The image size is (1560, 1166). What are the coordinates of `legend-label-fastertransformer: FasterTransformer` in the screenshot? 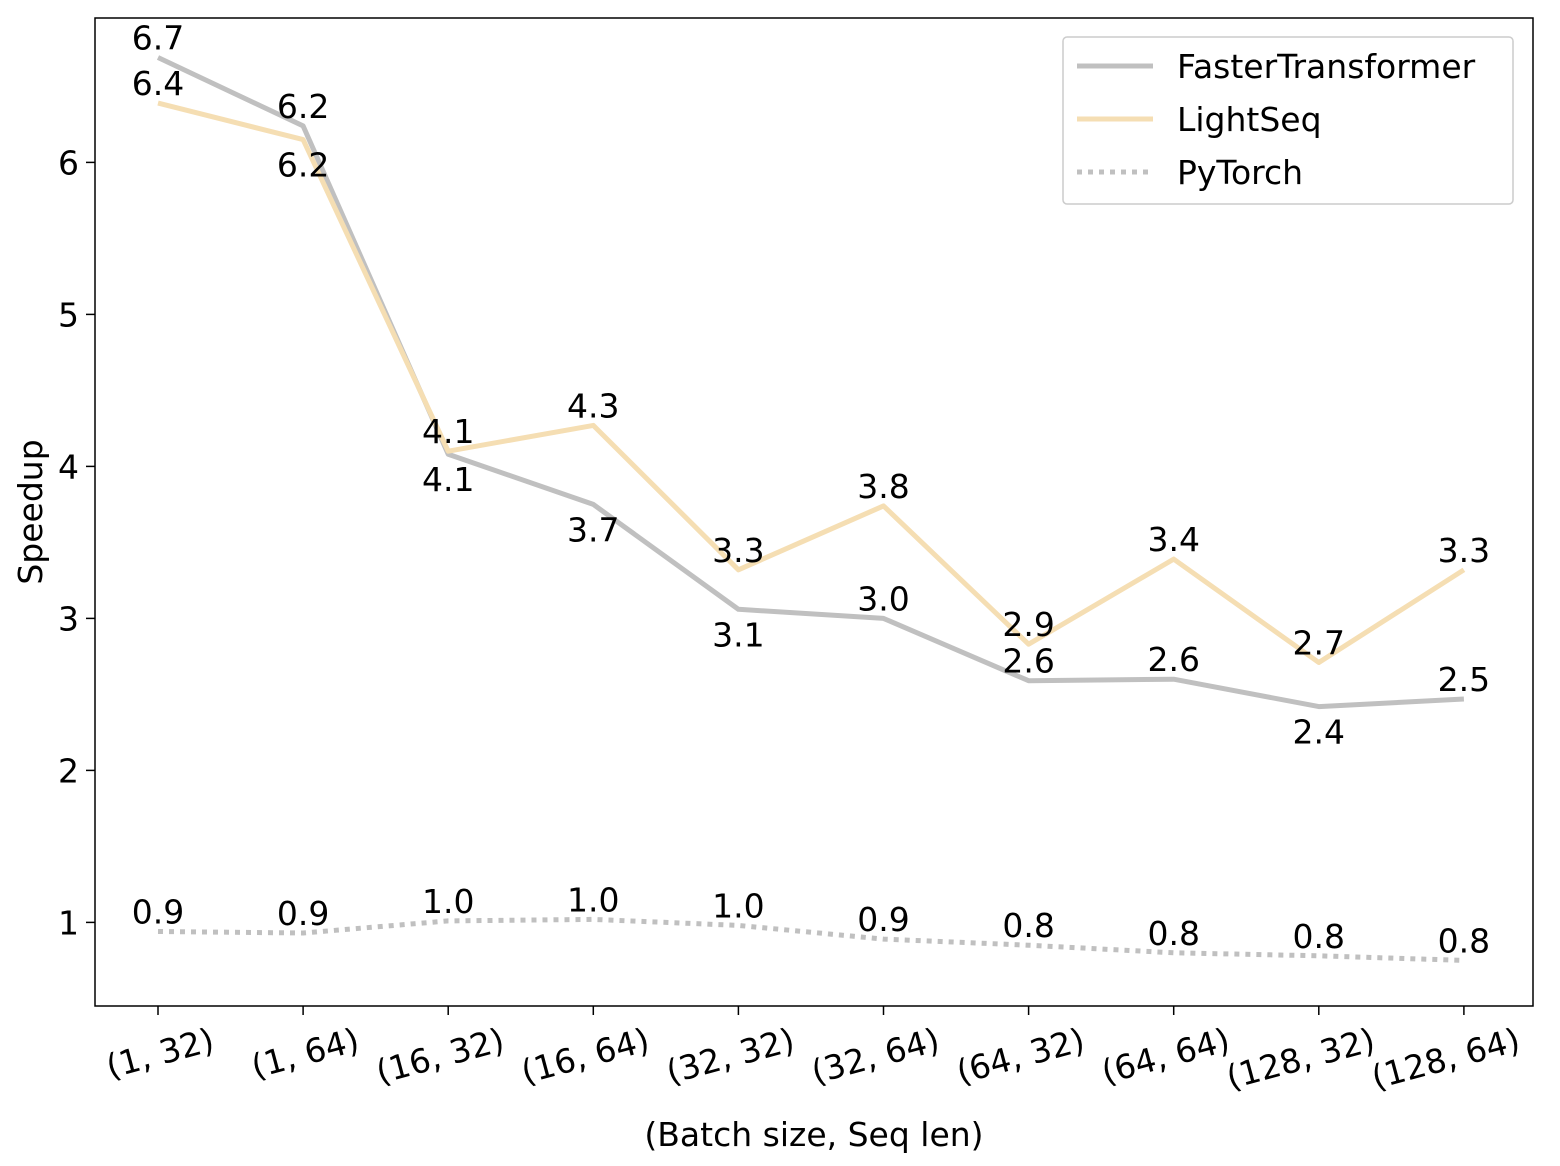 It's located at (1326, 66).